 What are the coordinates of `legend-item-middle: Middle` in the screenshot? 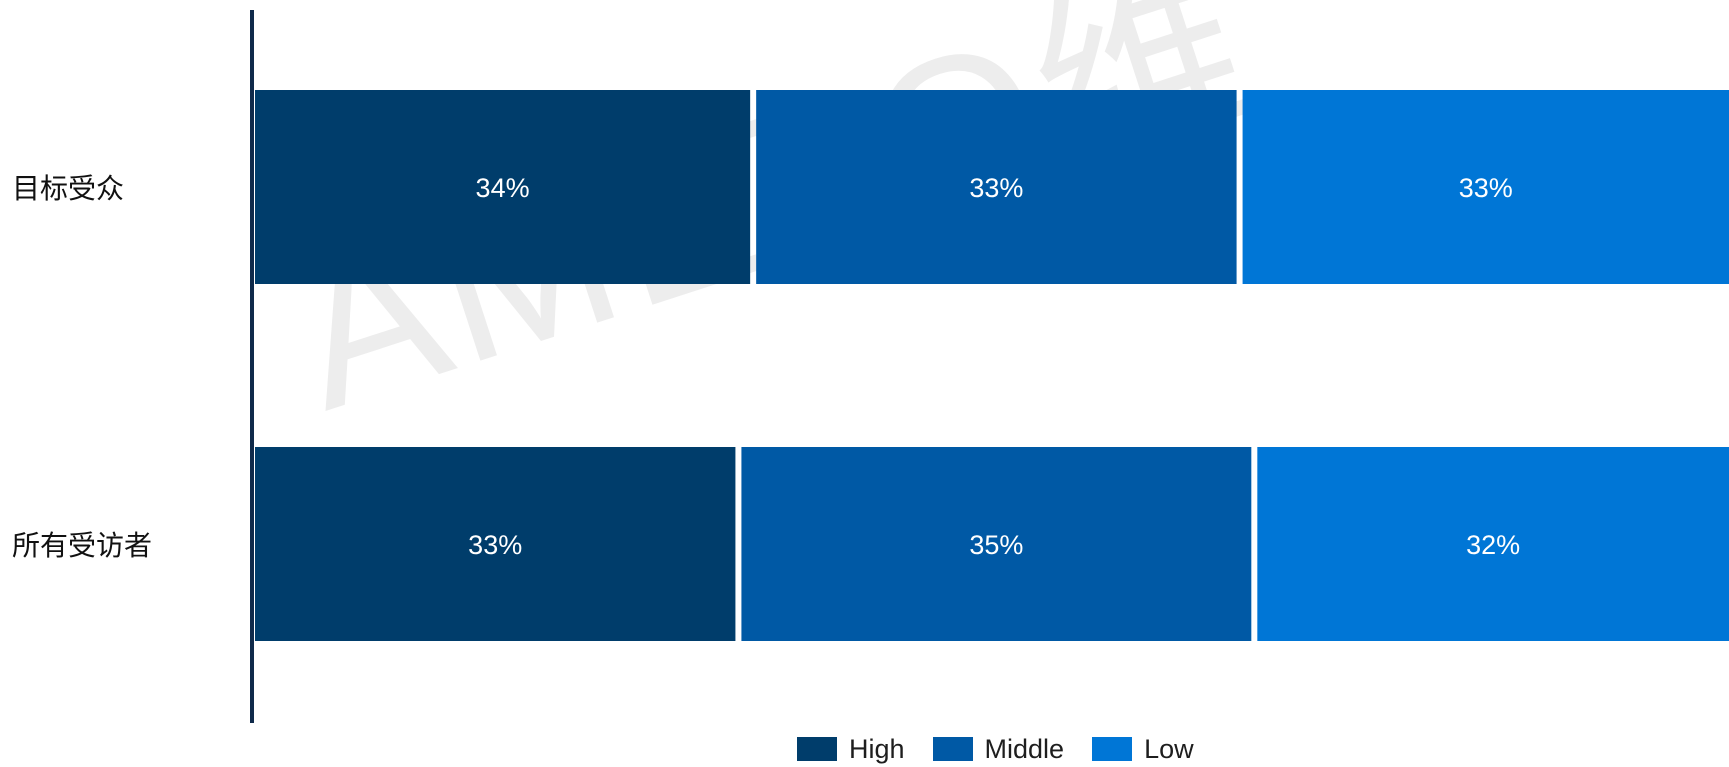 It's located at (998, 749).